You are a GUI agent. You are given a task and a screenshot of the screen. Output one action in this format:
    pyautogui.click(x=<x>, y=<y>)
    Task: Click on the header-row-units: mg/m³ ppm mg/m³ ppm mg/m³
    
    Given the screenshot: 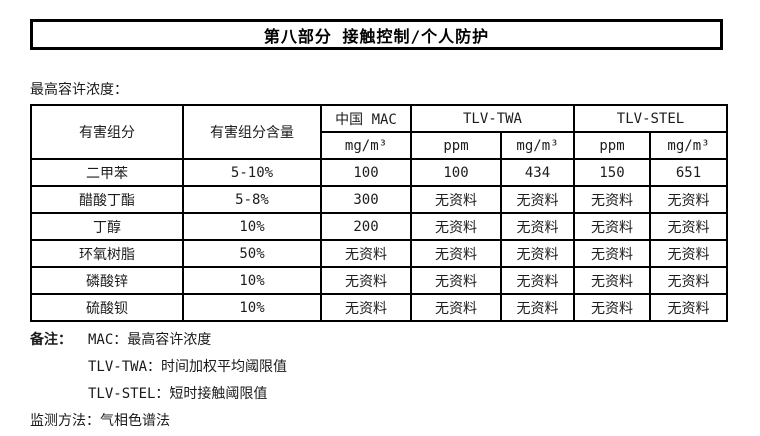 What is the action you would take?
    pyautogui.click(x=379, y=145)
    